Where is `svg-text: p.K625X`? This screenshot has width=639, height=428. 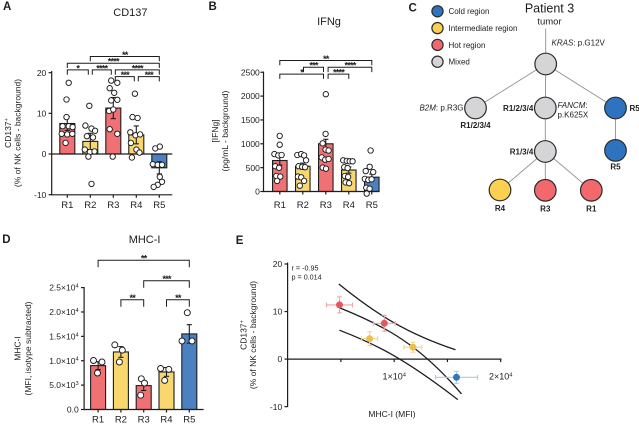 svg-text: p.K625X is located at coordinates (573, 115).